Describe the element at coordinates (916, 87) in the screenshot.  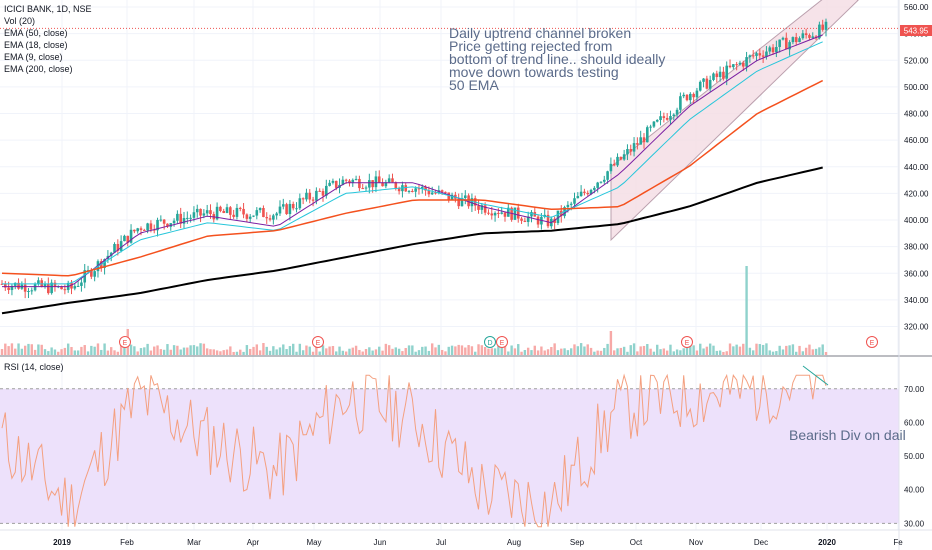
I see `price-tick-3: 500.00` at that location.